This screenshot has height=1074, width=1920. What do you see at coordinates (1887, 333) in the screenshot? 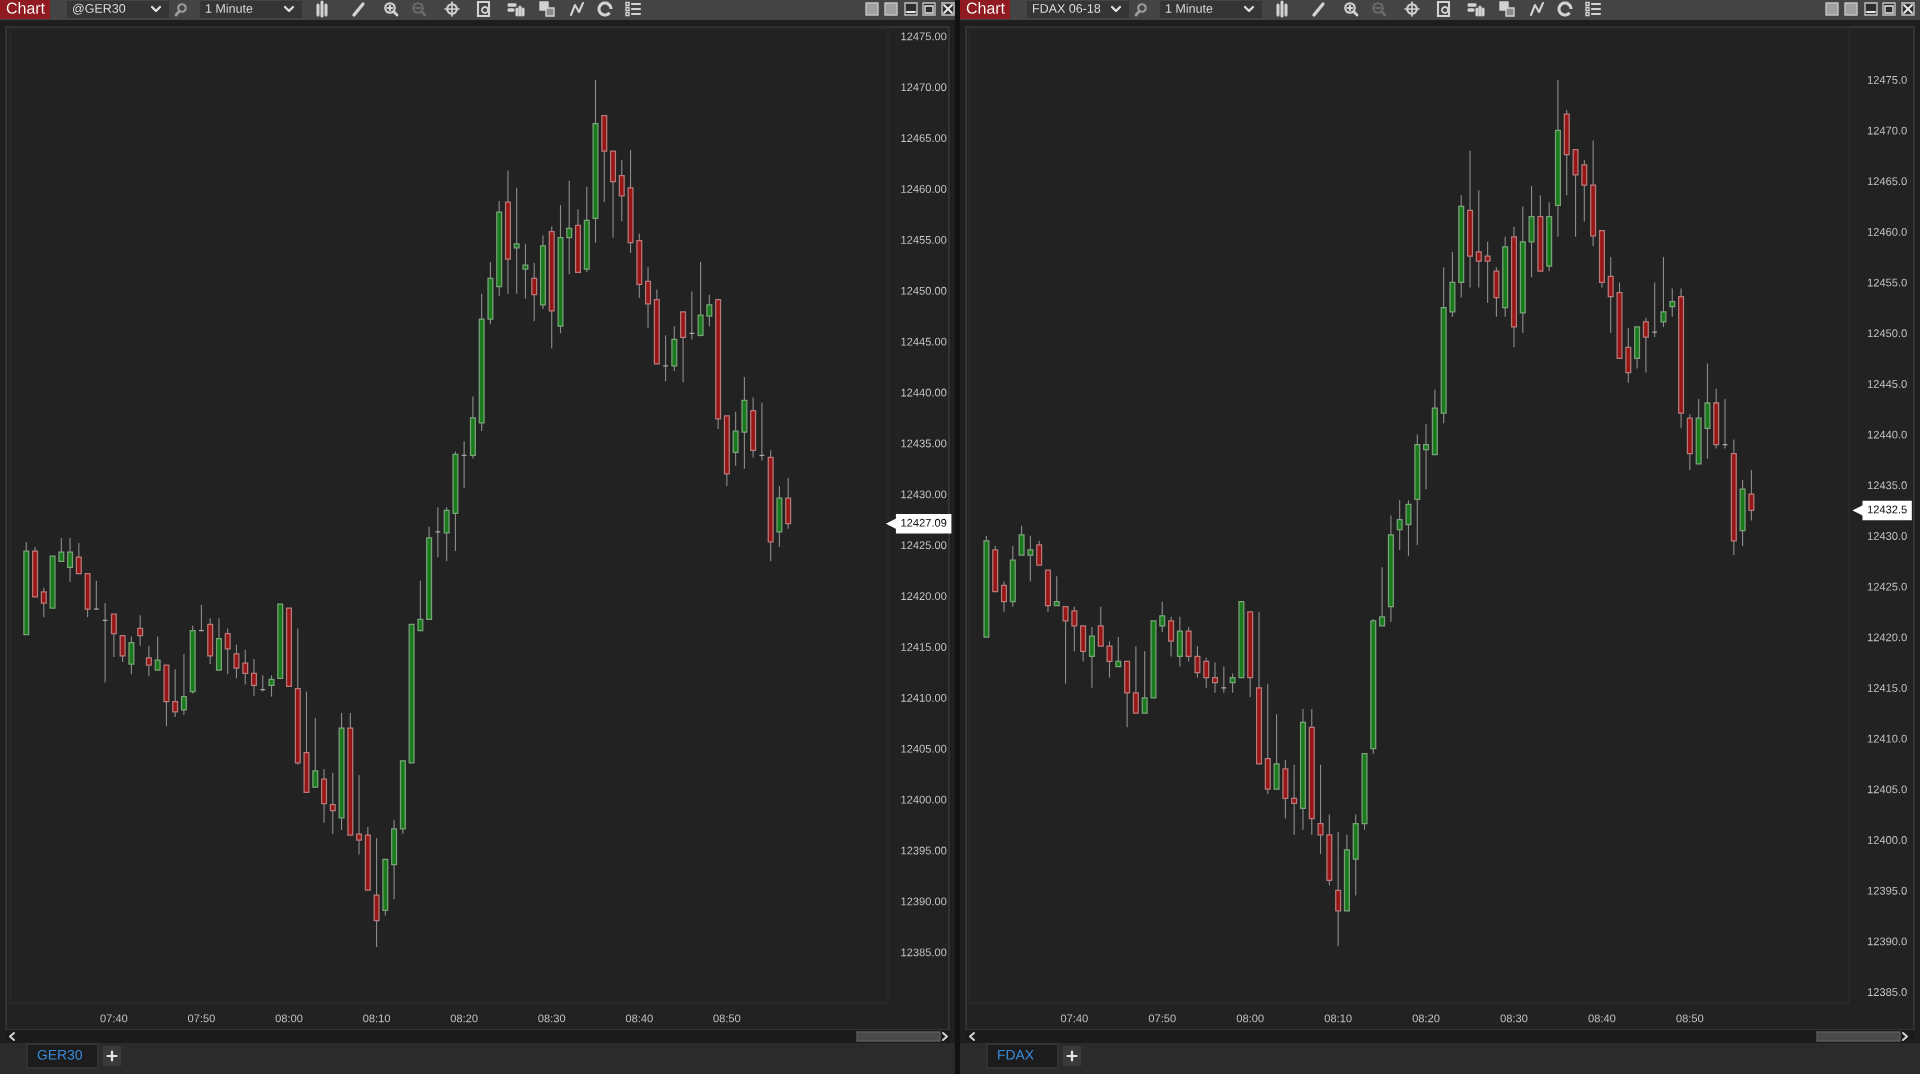
I see `y-tick-label: 12450.0` at bounding box center [1887, 333].